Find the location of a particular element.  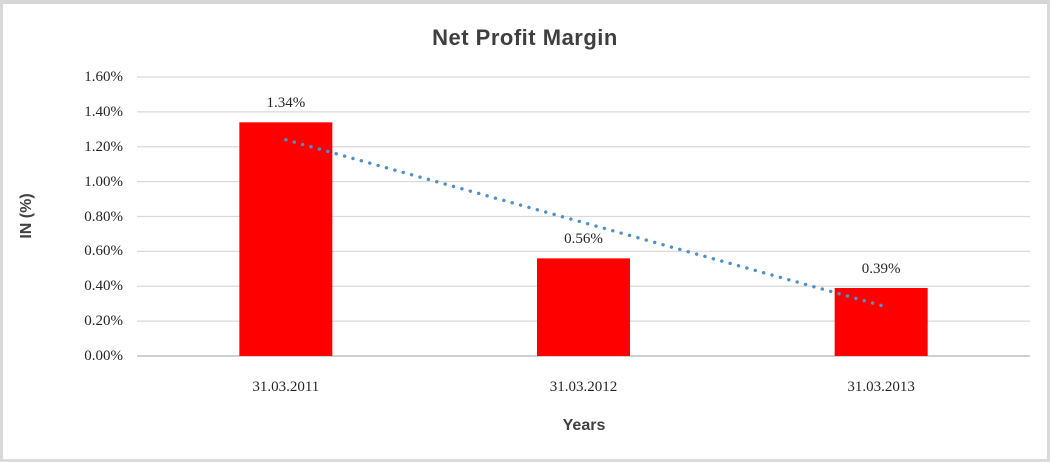

y-tick-label: 0.00% is located at coordinates (103, 356).